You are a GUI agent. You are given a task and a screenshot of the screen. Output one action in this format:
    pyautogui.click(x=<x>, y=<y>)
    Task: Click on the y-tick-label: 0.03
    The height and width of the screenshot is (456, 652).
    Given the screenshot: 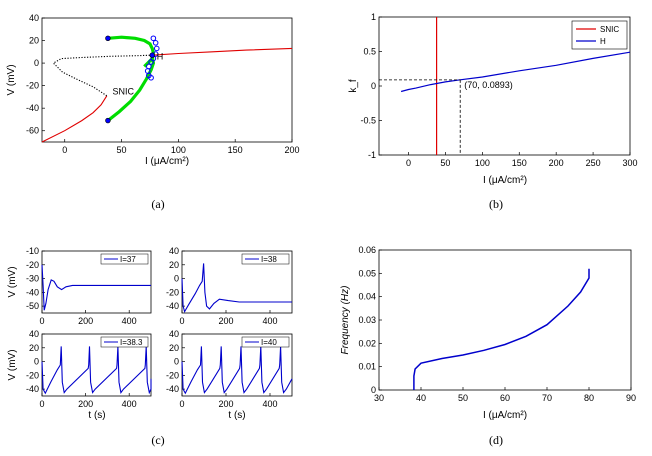 What is the action you would take?
    pyautogui.click(x=367, y=320)
    